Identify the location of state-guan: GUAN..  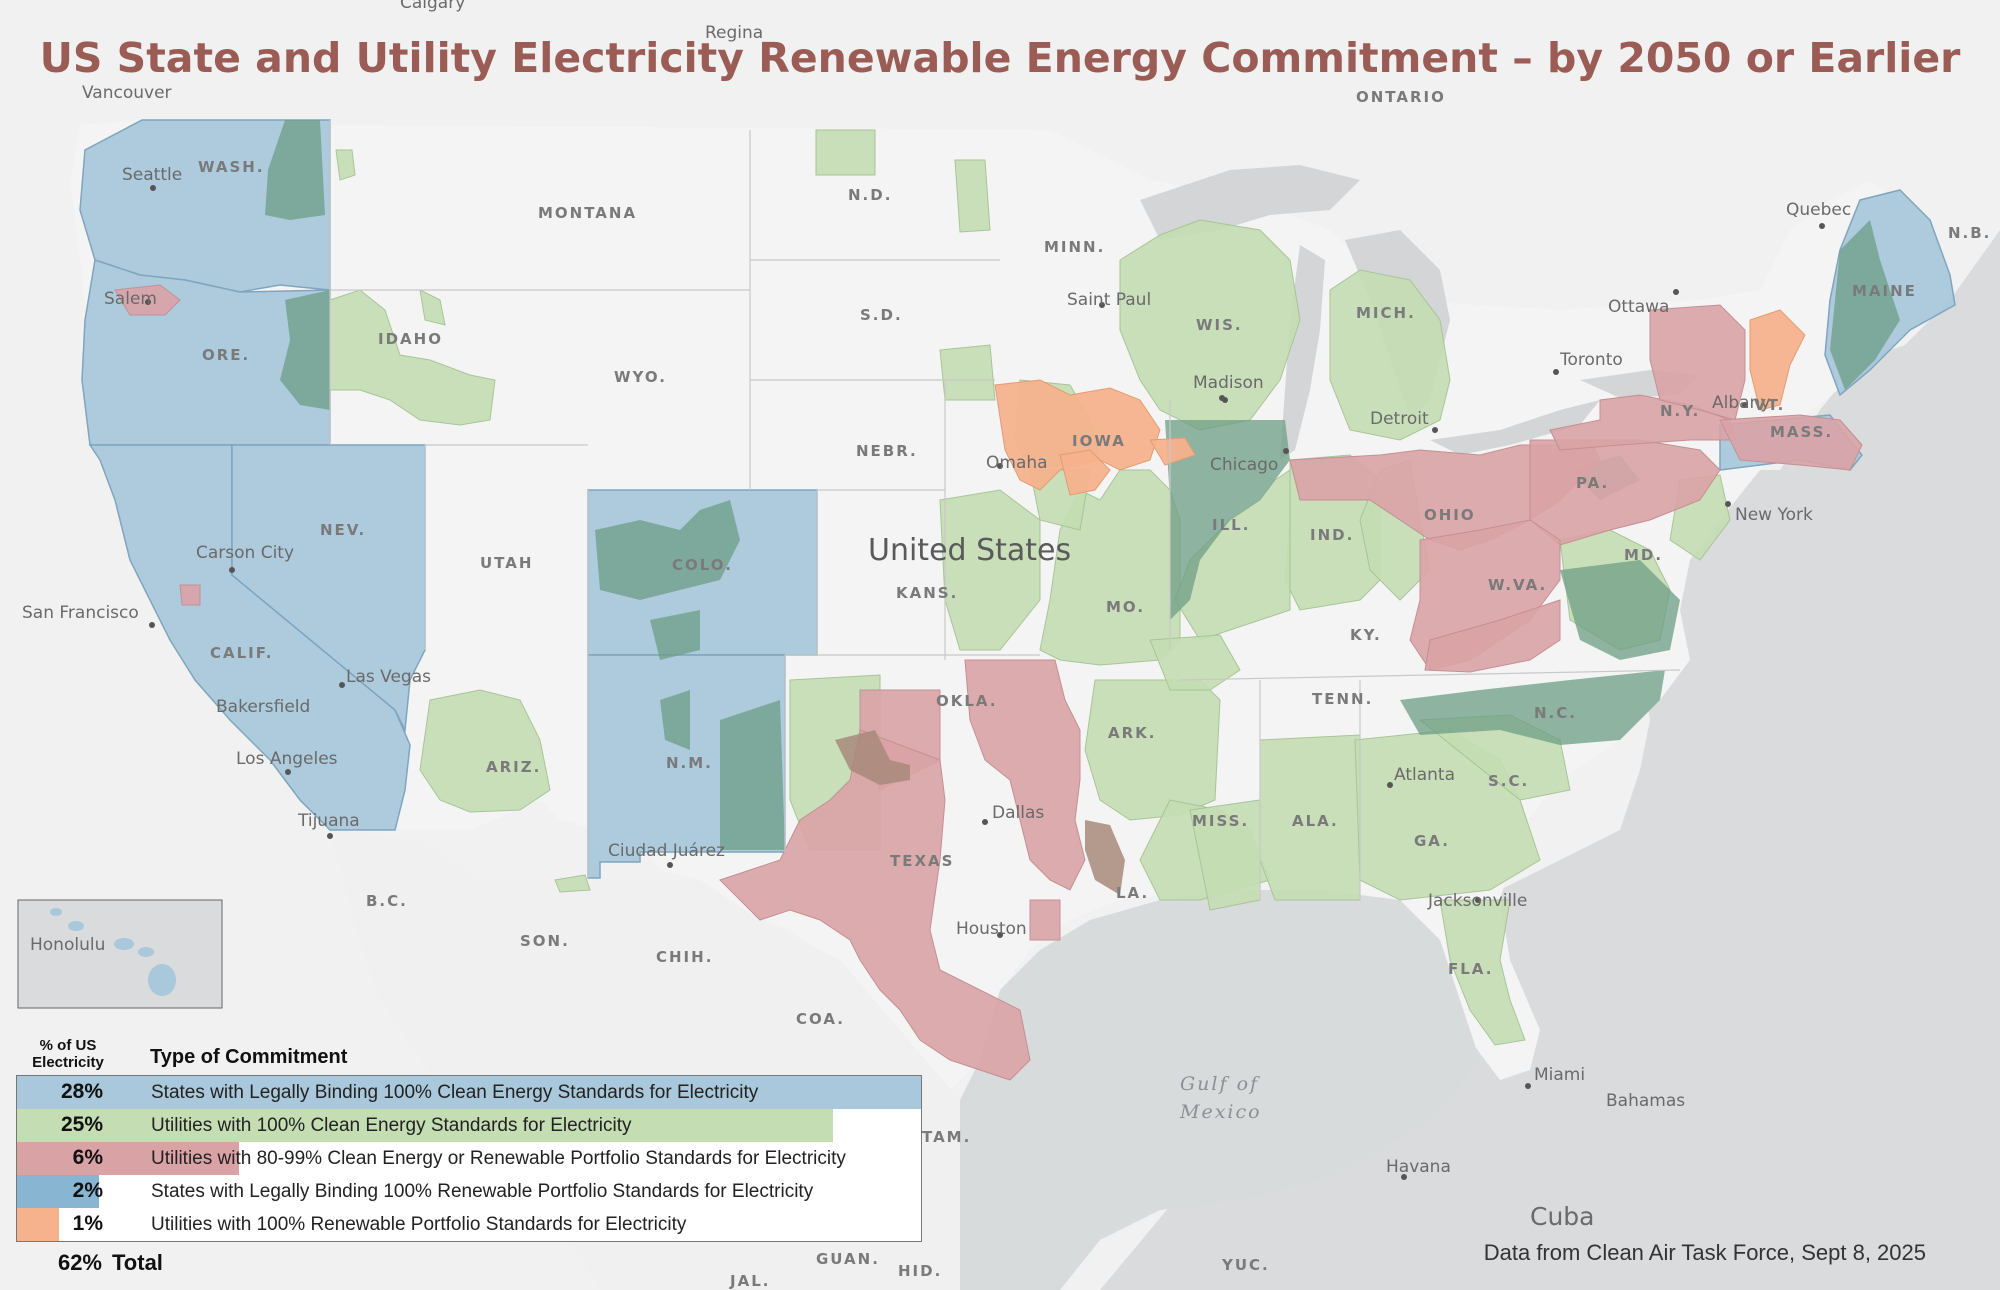
(848, 1259).